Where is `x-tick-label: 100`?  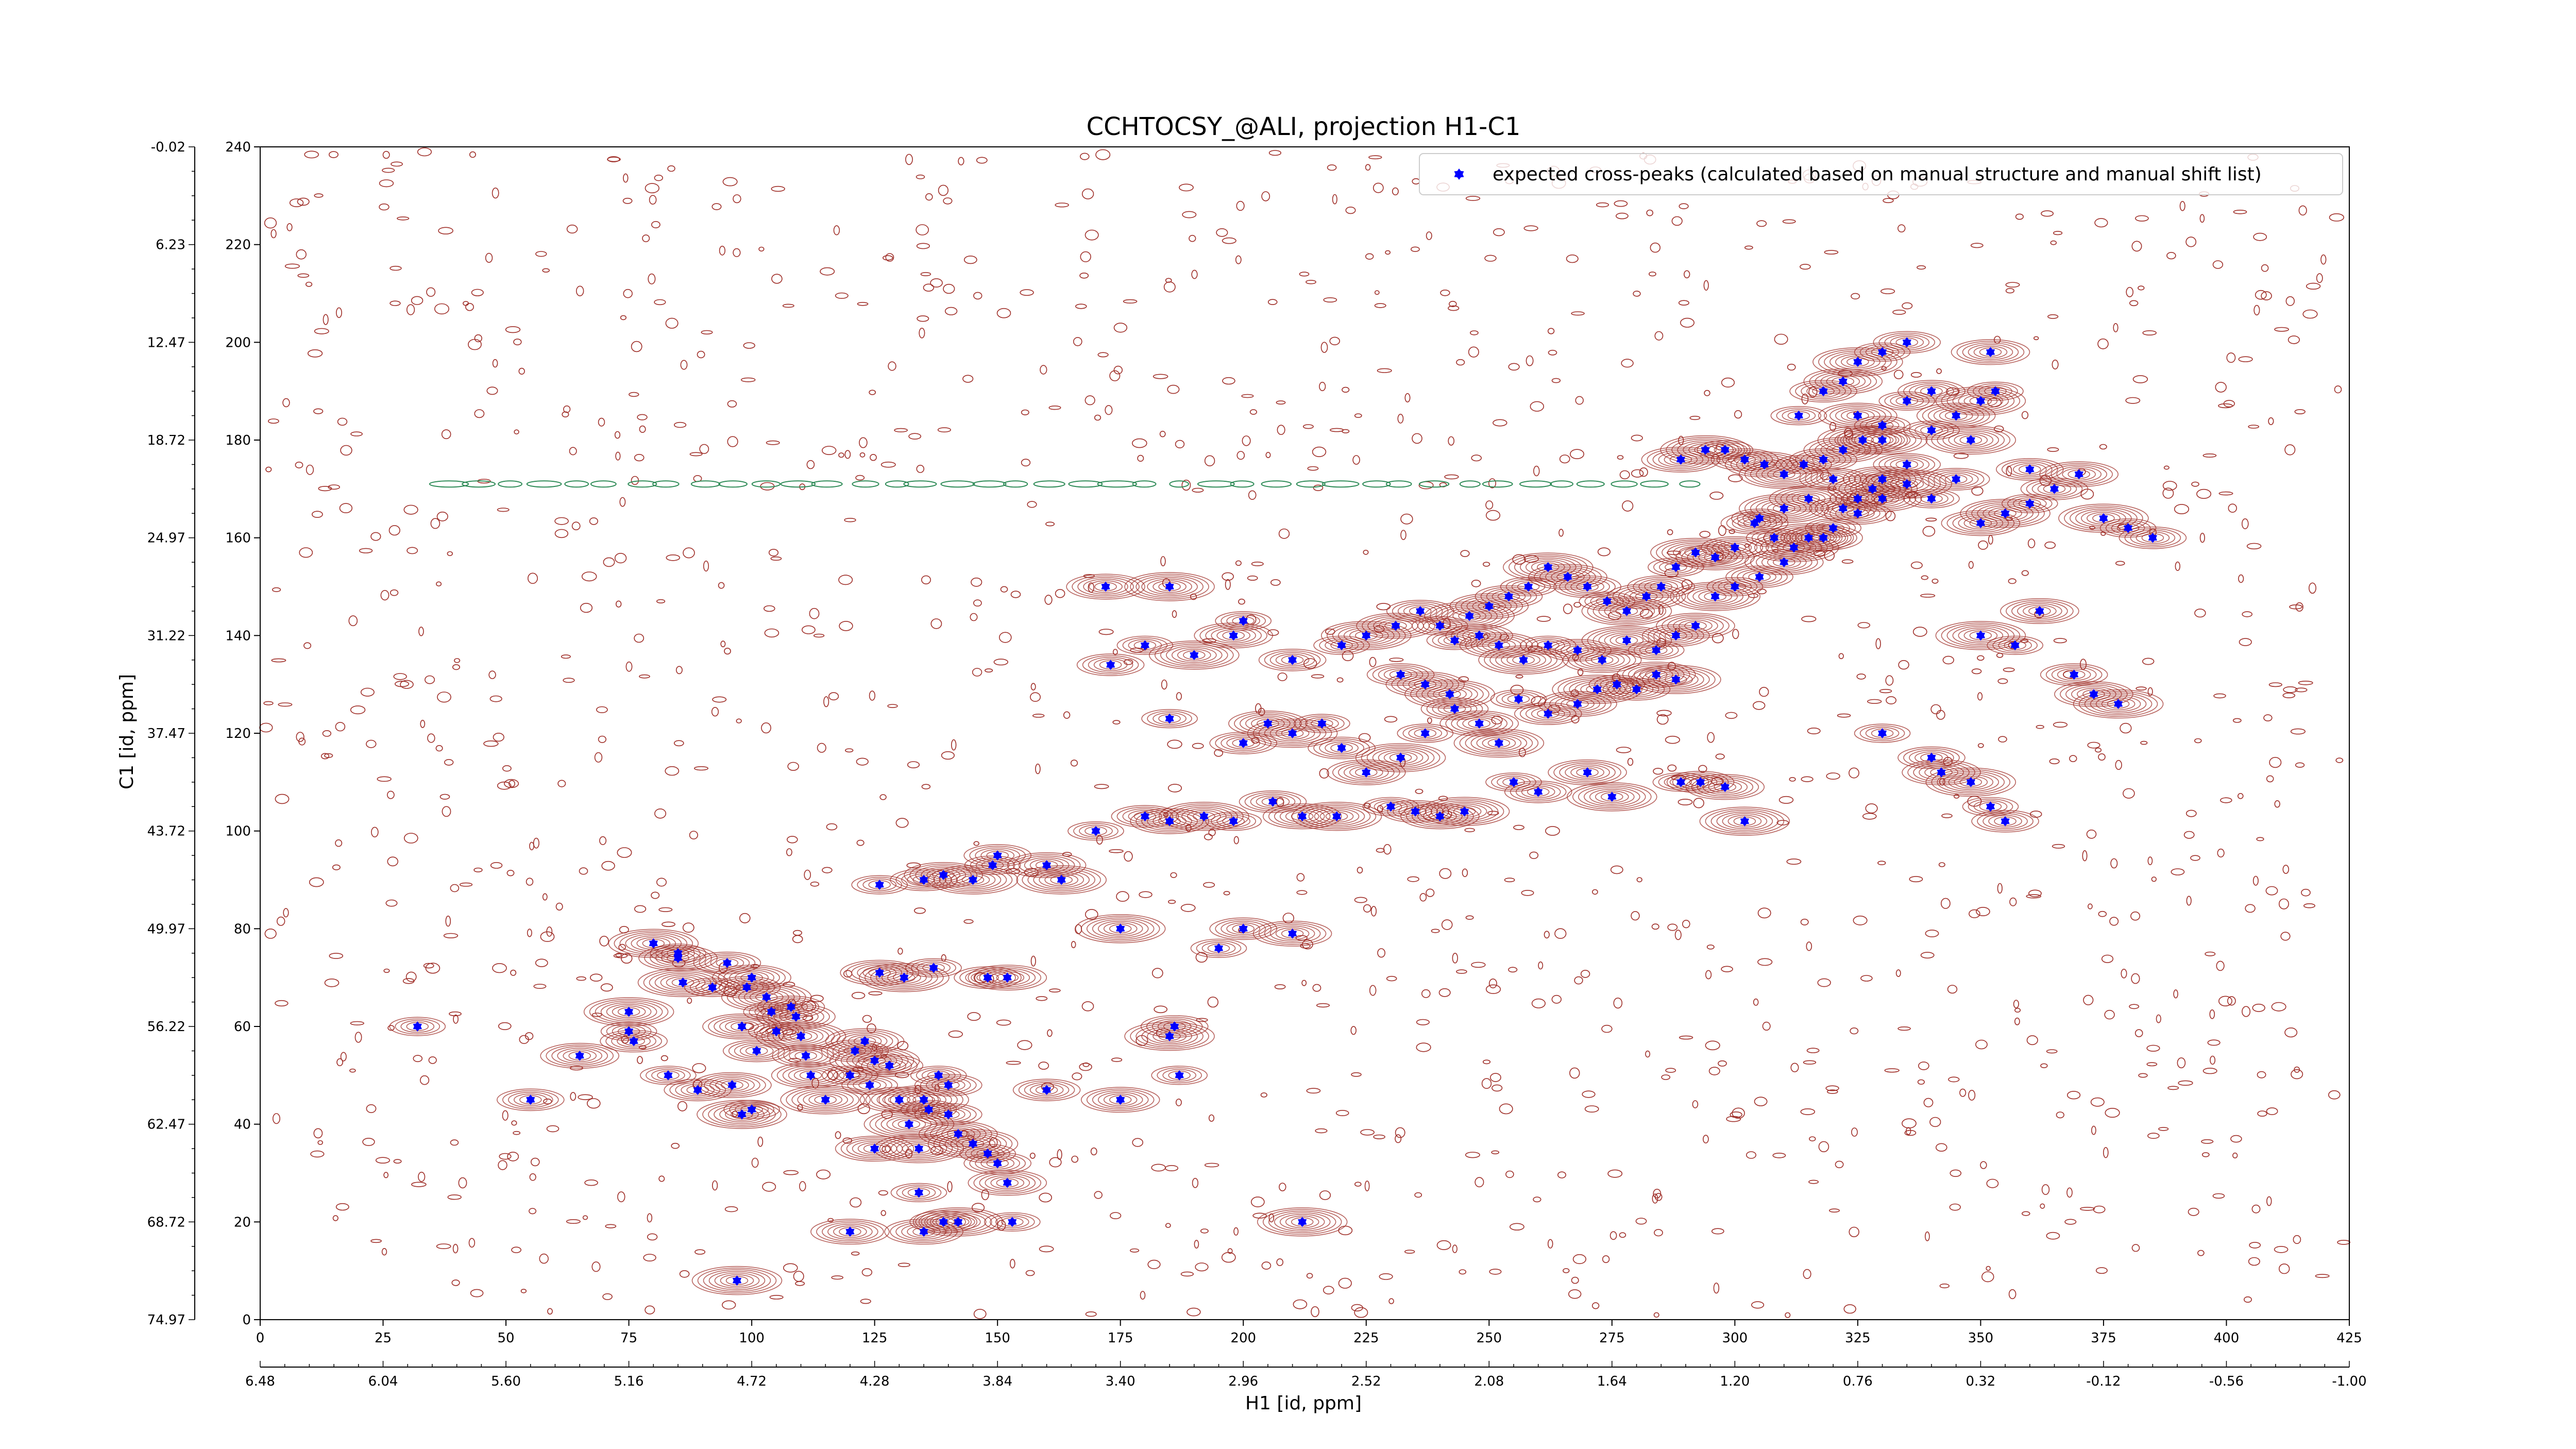
x-tick-label: 100 is located at coordinates (752, 1338).